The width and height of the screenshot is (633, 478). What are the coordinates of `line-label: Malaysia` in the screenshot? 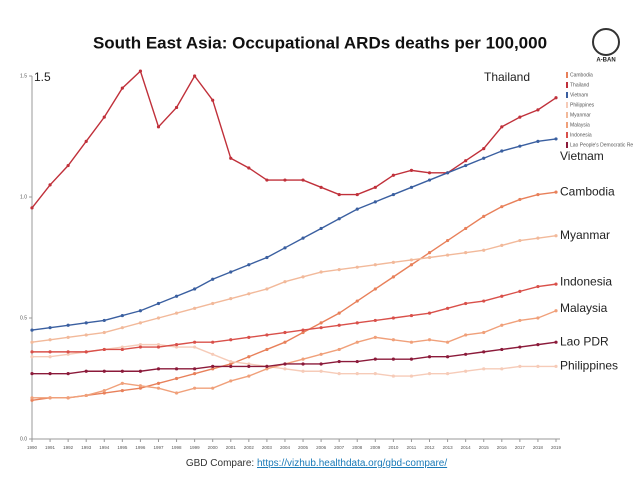 It's located at (584, 308).